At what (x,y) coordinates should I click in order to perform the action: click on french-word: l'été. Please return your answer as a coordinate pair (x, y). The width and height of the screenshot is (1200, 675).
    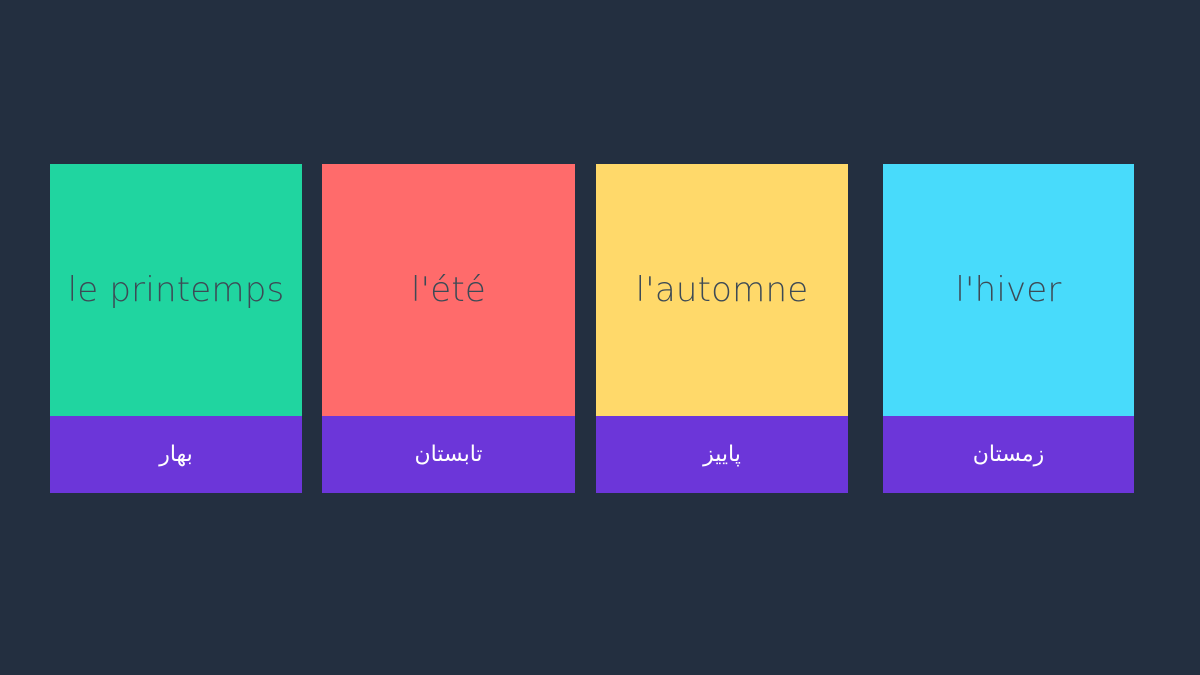
    Looking at the image, I should click on (448, 290).